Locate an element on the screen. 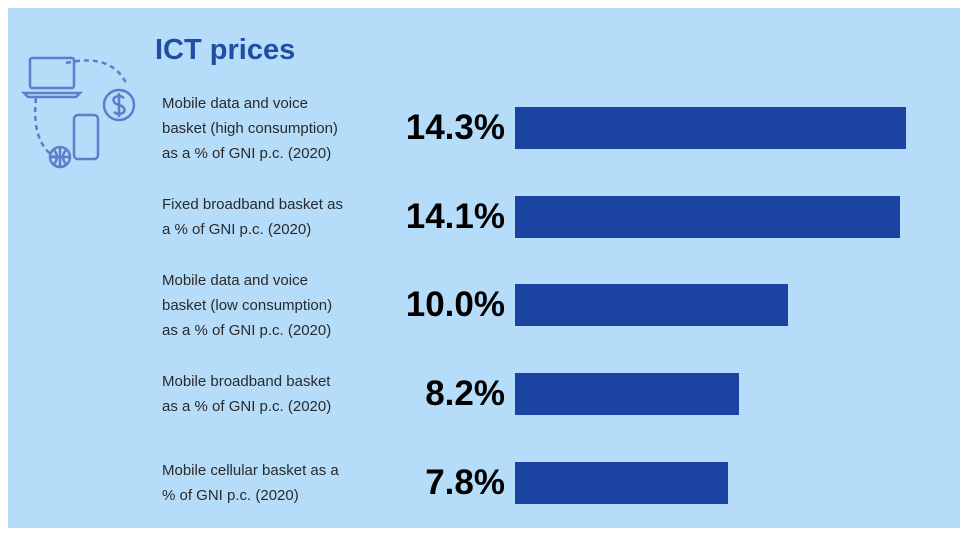 This screenshot has width=964, height=533. value-label: 10.0% is located at coordinates (455, 305).